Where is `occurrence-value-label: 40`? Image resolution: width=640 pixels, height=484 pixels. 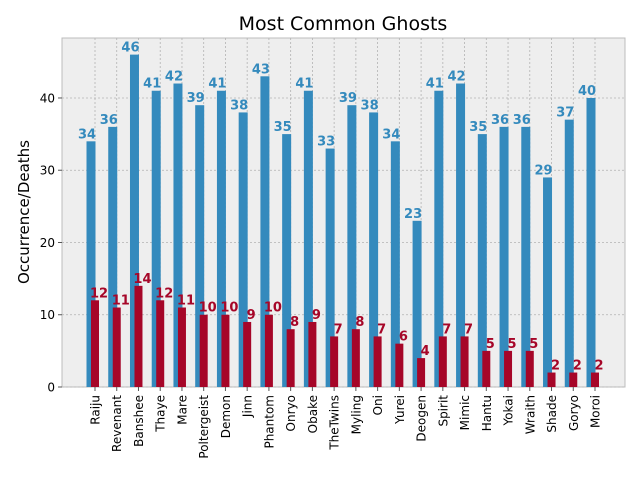 occurrence-value-label: 40 is located at coordinates (587, 91).